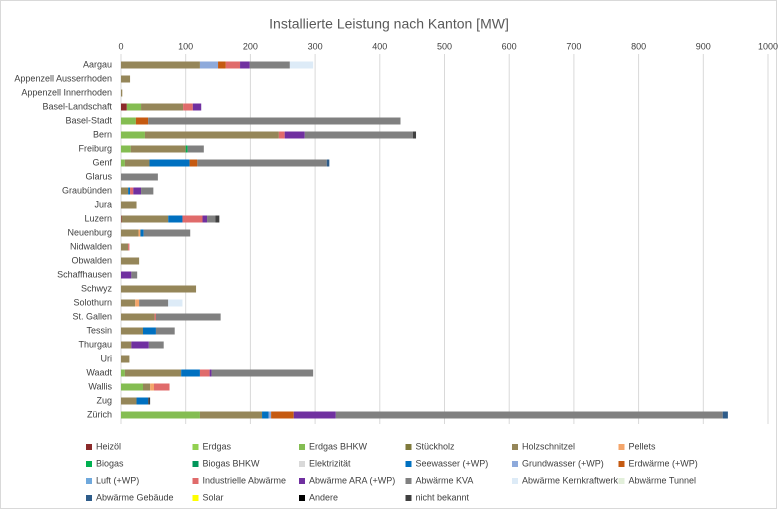 The height and width of the screenshot is (510, 778). Describe the element at coordinates (232, 463) in the screenshot. I see `legend-label: Biogas BHKW` at that location.